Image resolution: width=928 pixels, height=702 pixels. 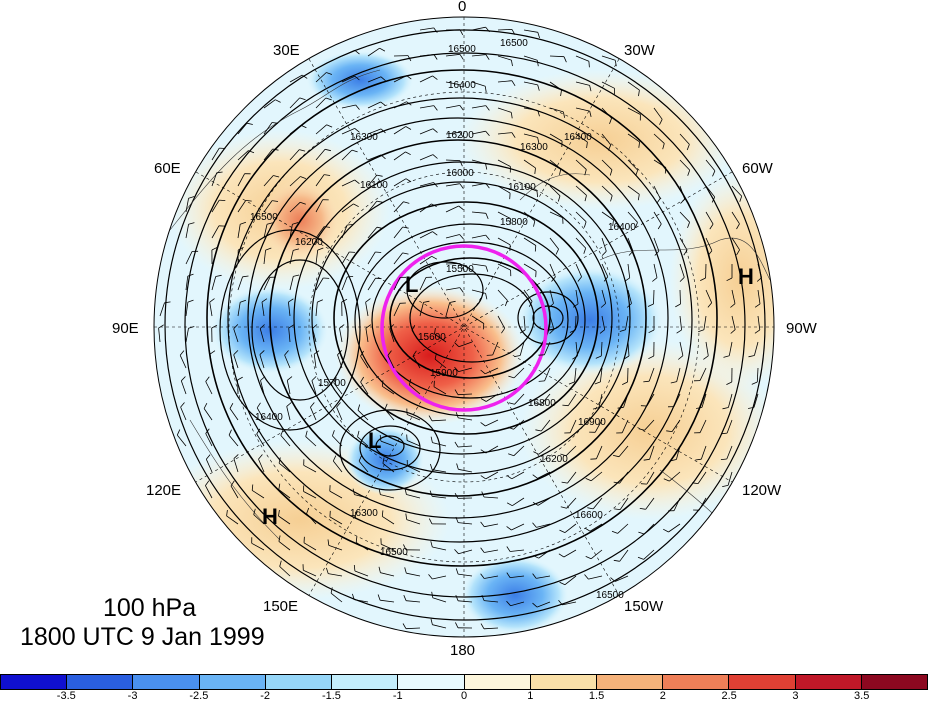 I want to click on high-center-marker: H, so click(x=270, y=516).